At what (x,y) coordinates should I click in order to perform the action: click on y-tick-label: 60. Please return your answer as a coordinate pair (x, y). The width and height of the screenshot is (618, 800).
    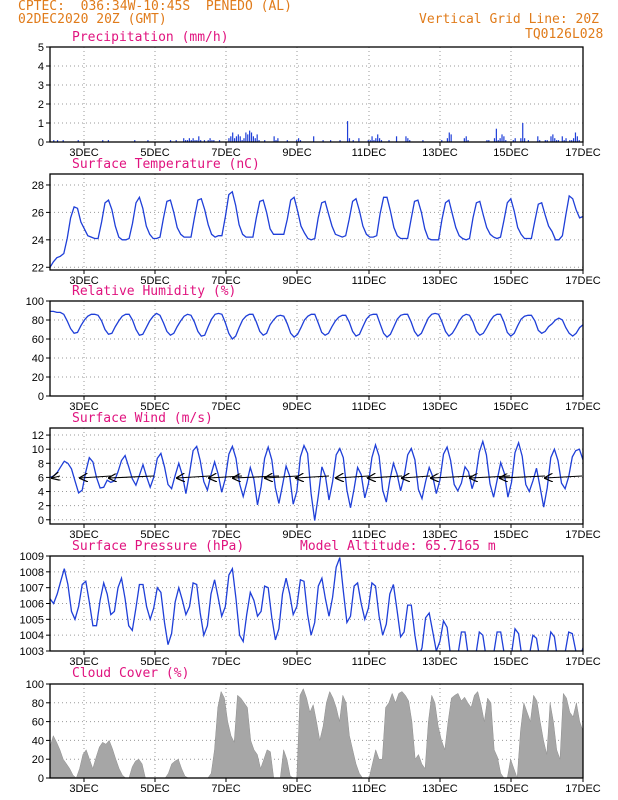
    Looking at the image, I should click on (38, 723).